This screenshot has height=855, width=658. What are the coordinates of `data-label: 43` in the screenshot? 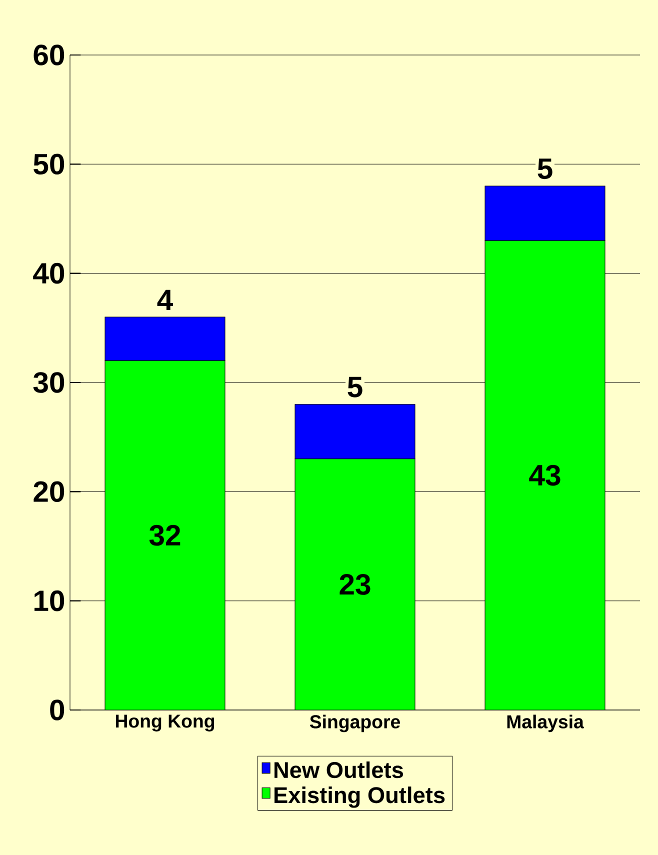 It's located at (544, 475).